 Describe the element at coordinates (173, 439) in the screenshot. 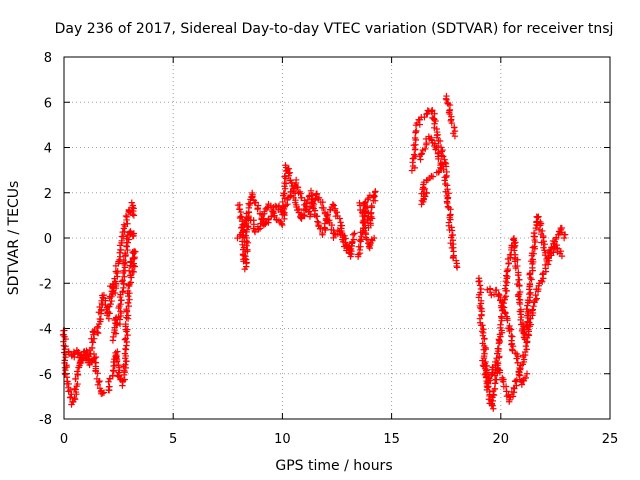

I see `x-tick-label: 5` at that location.